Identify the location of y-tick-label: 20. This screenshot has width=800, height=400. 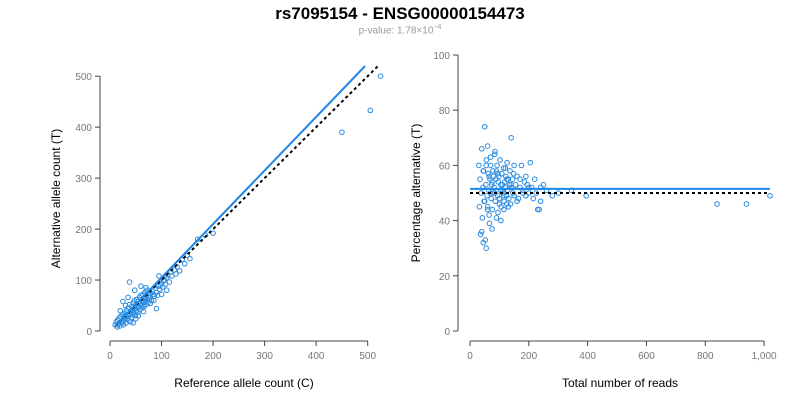
(445, 277).